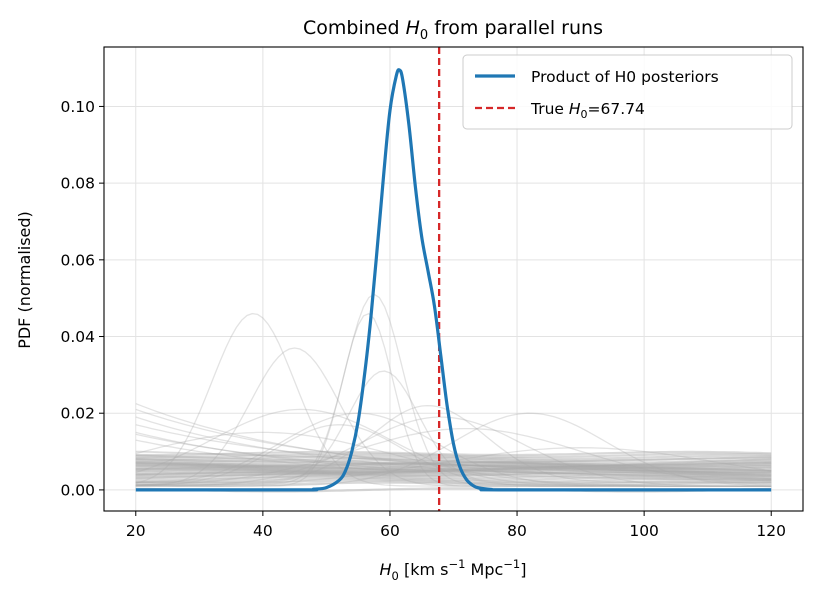  I want to click on x-axis-ticks: 20 40 60 80 100 120, so click(456, 525).